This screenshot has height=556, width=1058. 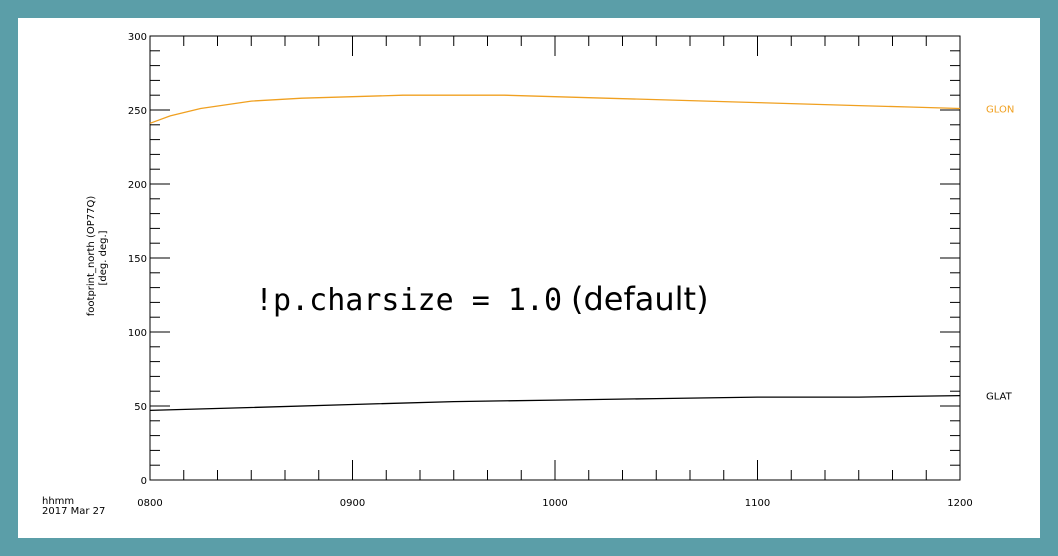 I want to click on y-tick-label: 300, so click(x=137, y=37).